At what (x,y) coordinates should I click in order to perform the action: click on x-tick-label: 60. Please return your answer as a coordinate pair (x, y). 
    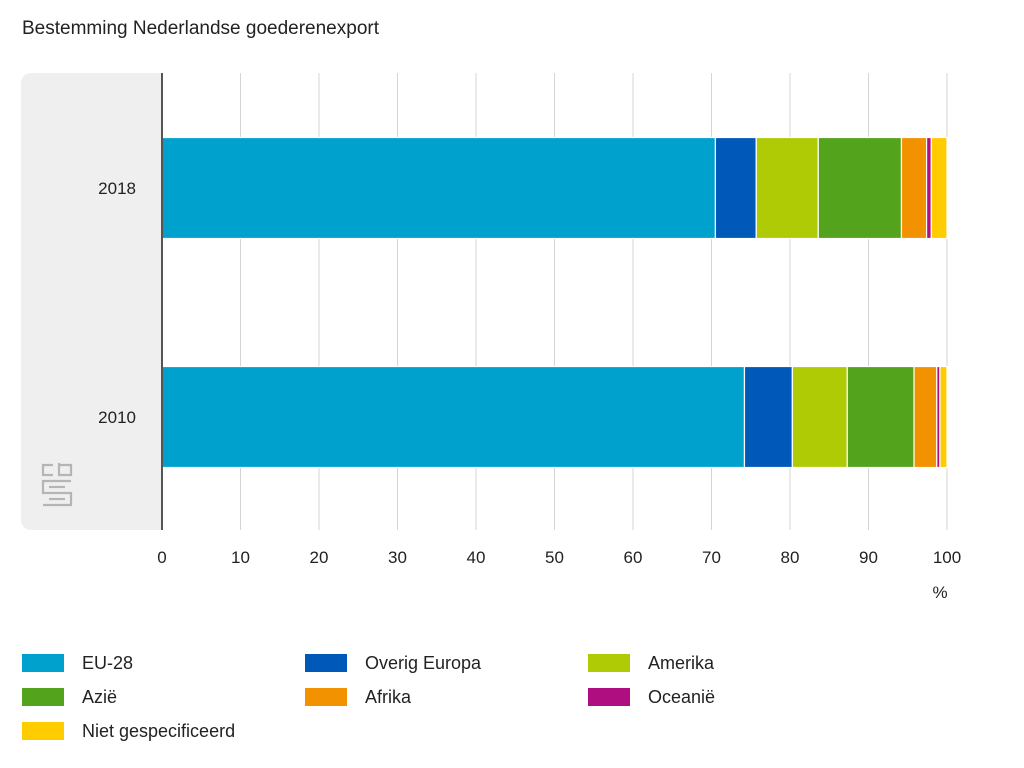
    Looking at the image, I should click on (633, 557).